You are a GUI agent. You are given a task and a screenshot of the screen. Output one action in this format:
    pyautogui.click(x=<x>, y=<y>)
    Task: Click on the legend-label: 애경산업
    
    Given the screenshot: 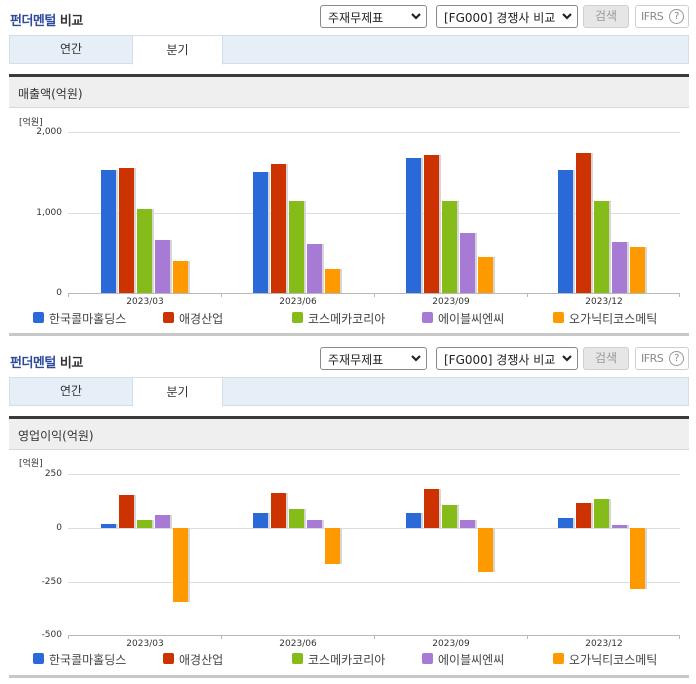 What is the action you would take?
    pyautogui.click(x=201, y=660)
    